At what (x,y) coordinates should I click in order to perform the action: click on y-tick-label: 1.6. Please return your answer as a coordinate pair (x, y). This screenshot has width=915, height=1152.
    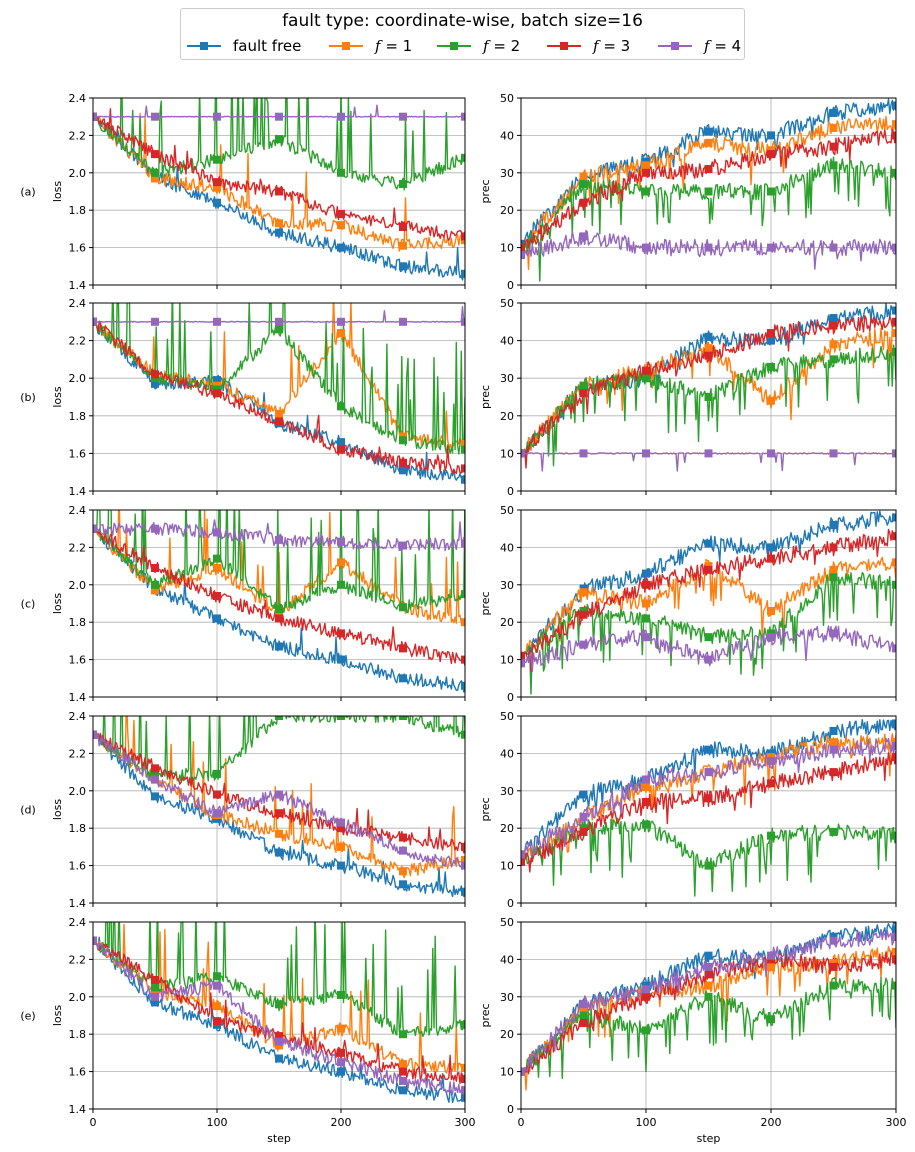
    Looking at the image, I should click on (78, 866).